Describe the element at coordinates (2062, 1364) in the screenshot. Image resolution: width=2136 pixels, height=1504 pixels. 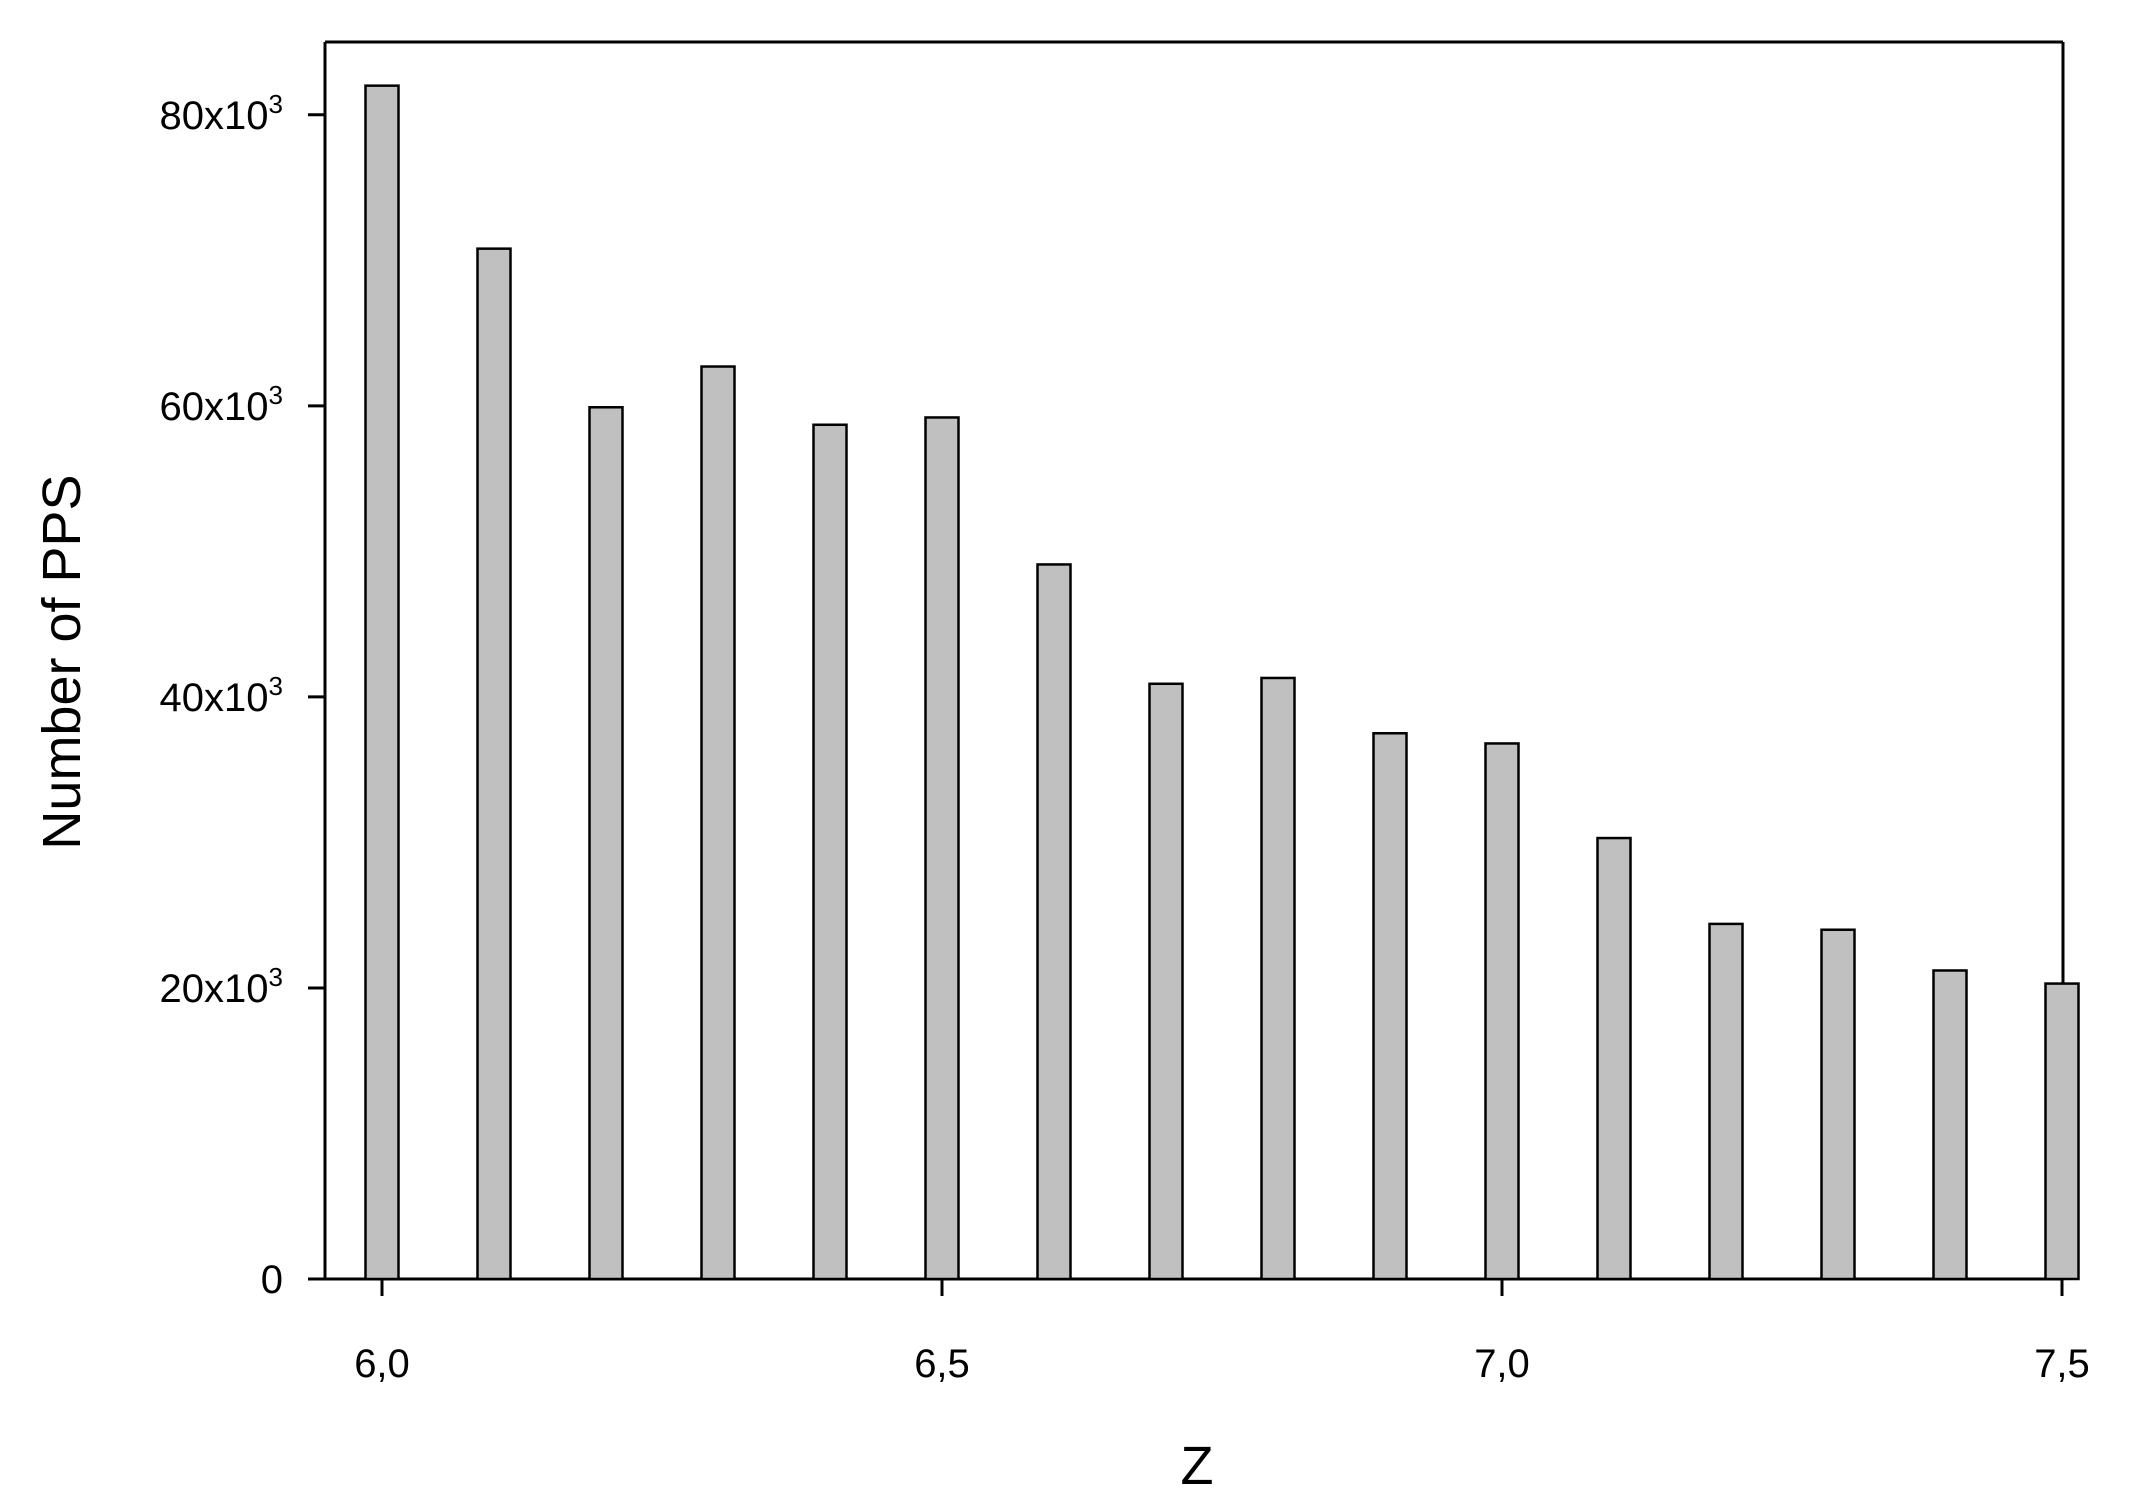
I see `x-tick-label-3: 7,5` at that location.